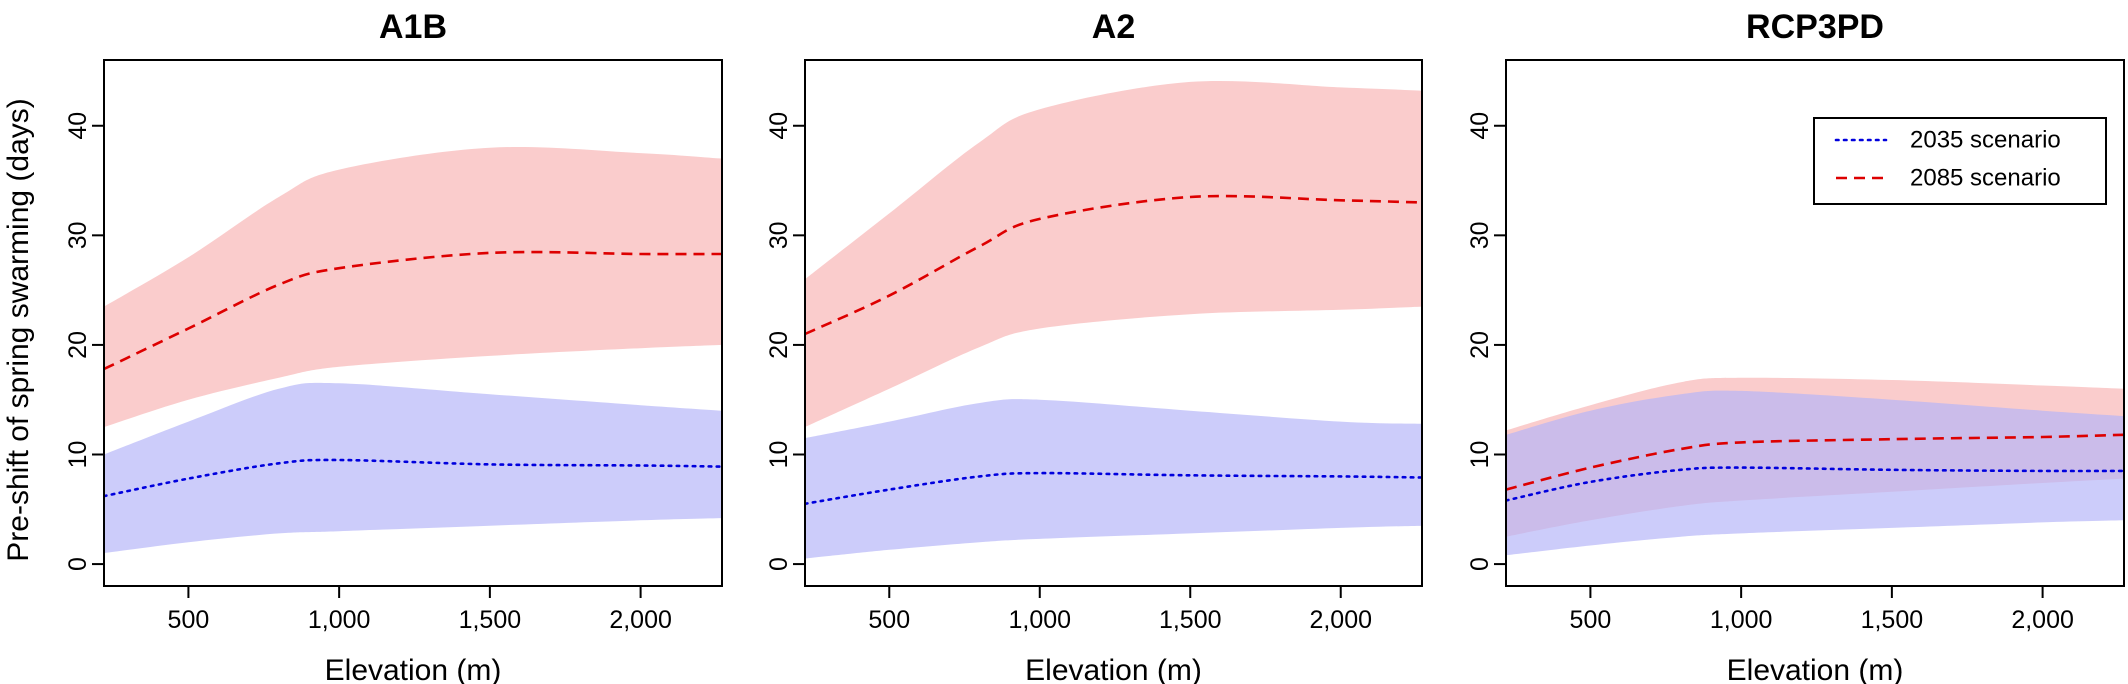  Describe the element at coordinates (18, 329) in the screenshot. I see `y-axis-label: Pre-shift of spring swarming (days)` at that location.